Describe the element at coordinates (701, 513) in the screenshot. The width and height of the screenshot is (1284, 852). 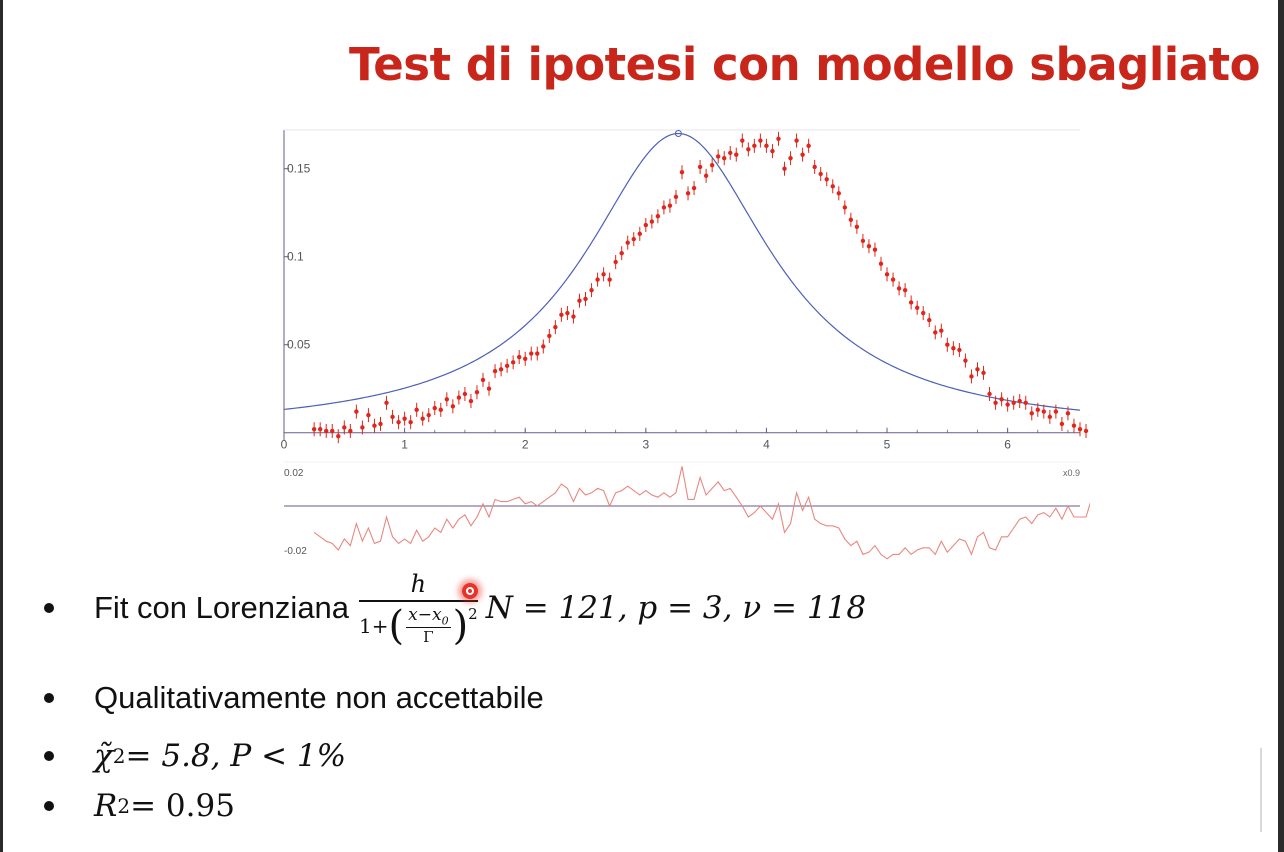
I see `residual-line` at that location.